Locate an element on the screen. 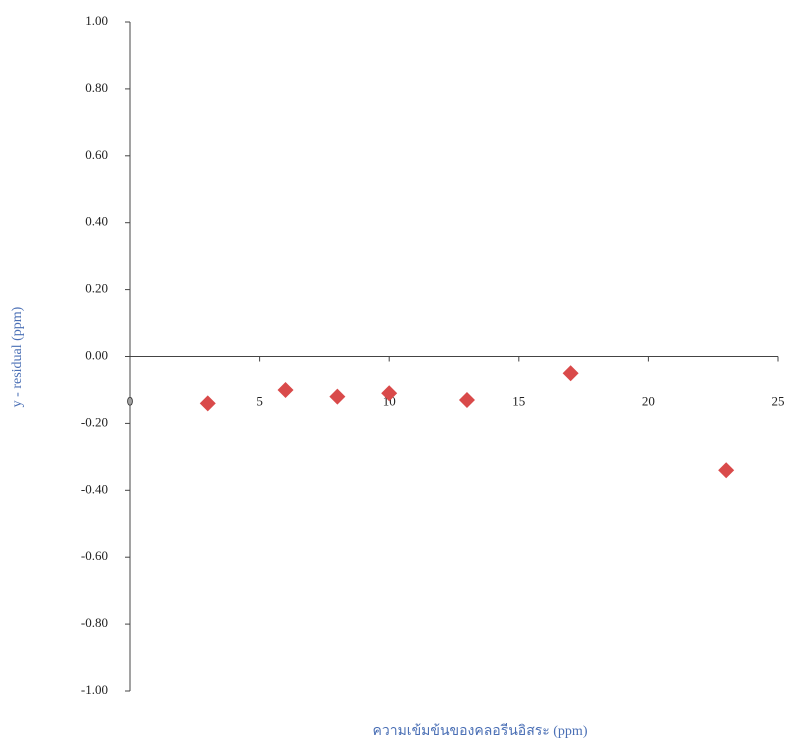  y-tick-label: -0.20 is located at coordinates (94, 421).